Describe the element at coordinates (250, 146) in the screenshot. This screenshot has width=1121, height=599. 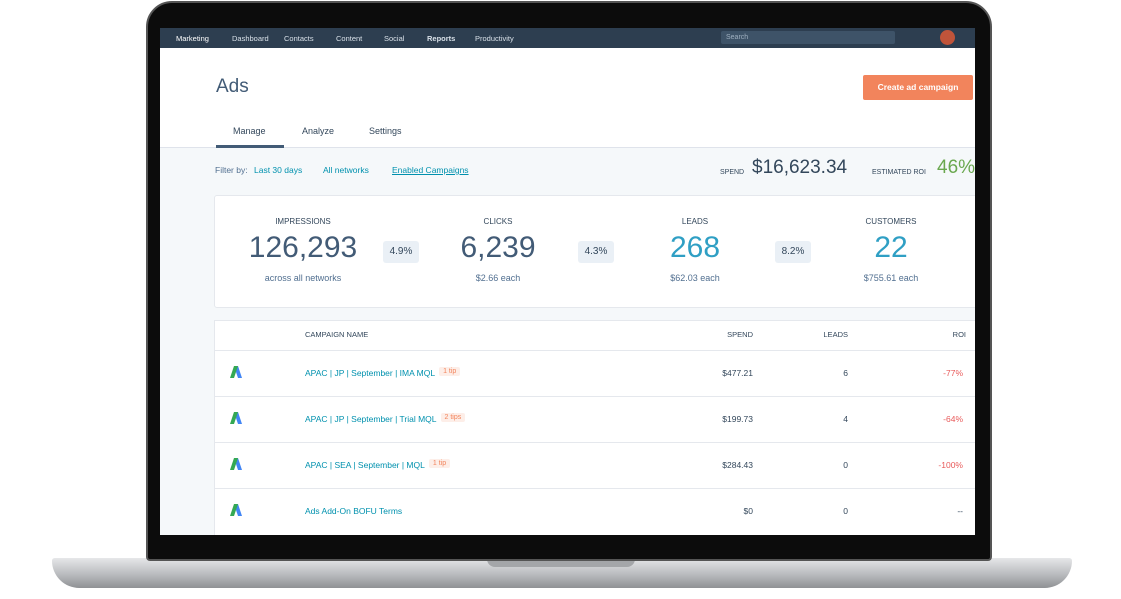
I see `tab-underline` at that location.